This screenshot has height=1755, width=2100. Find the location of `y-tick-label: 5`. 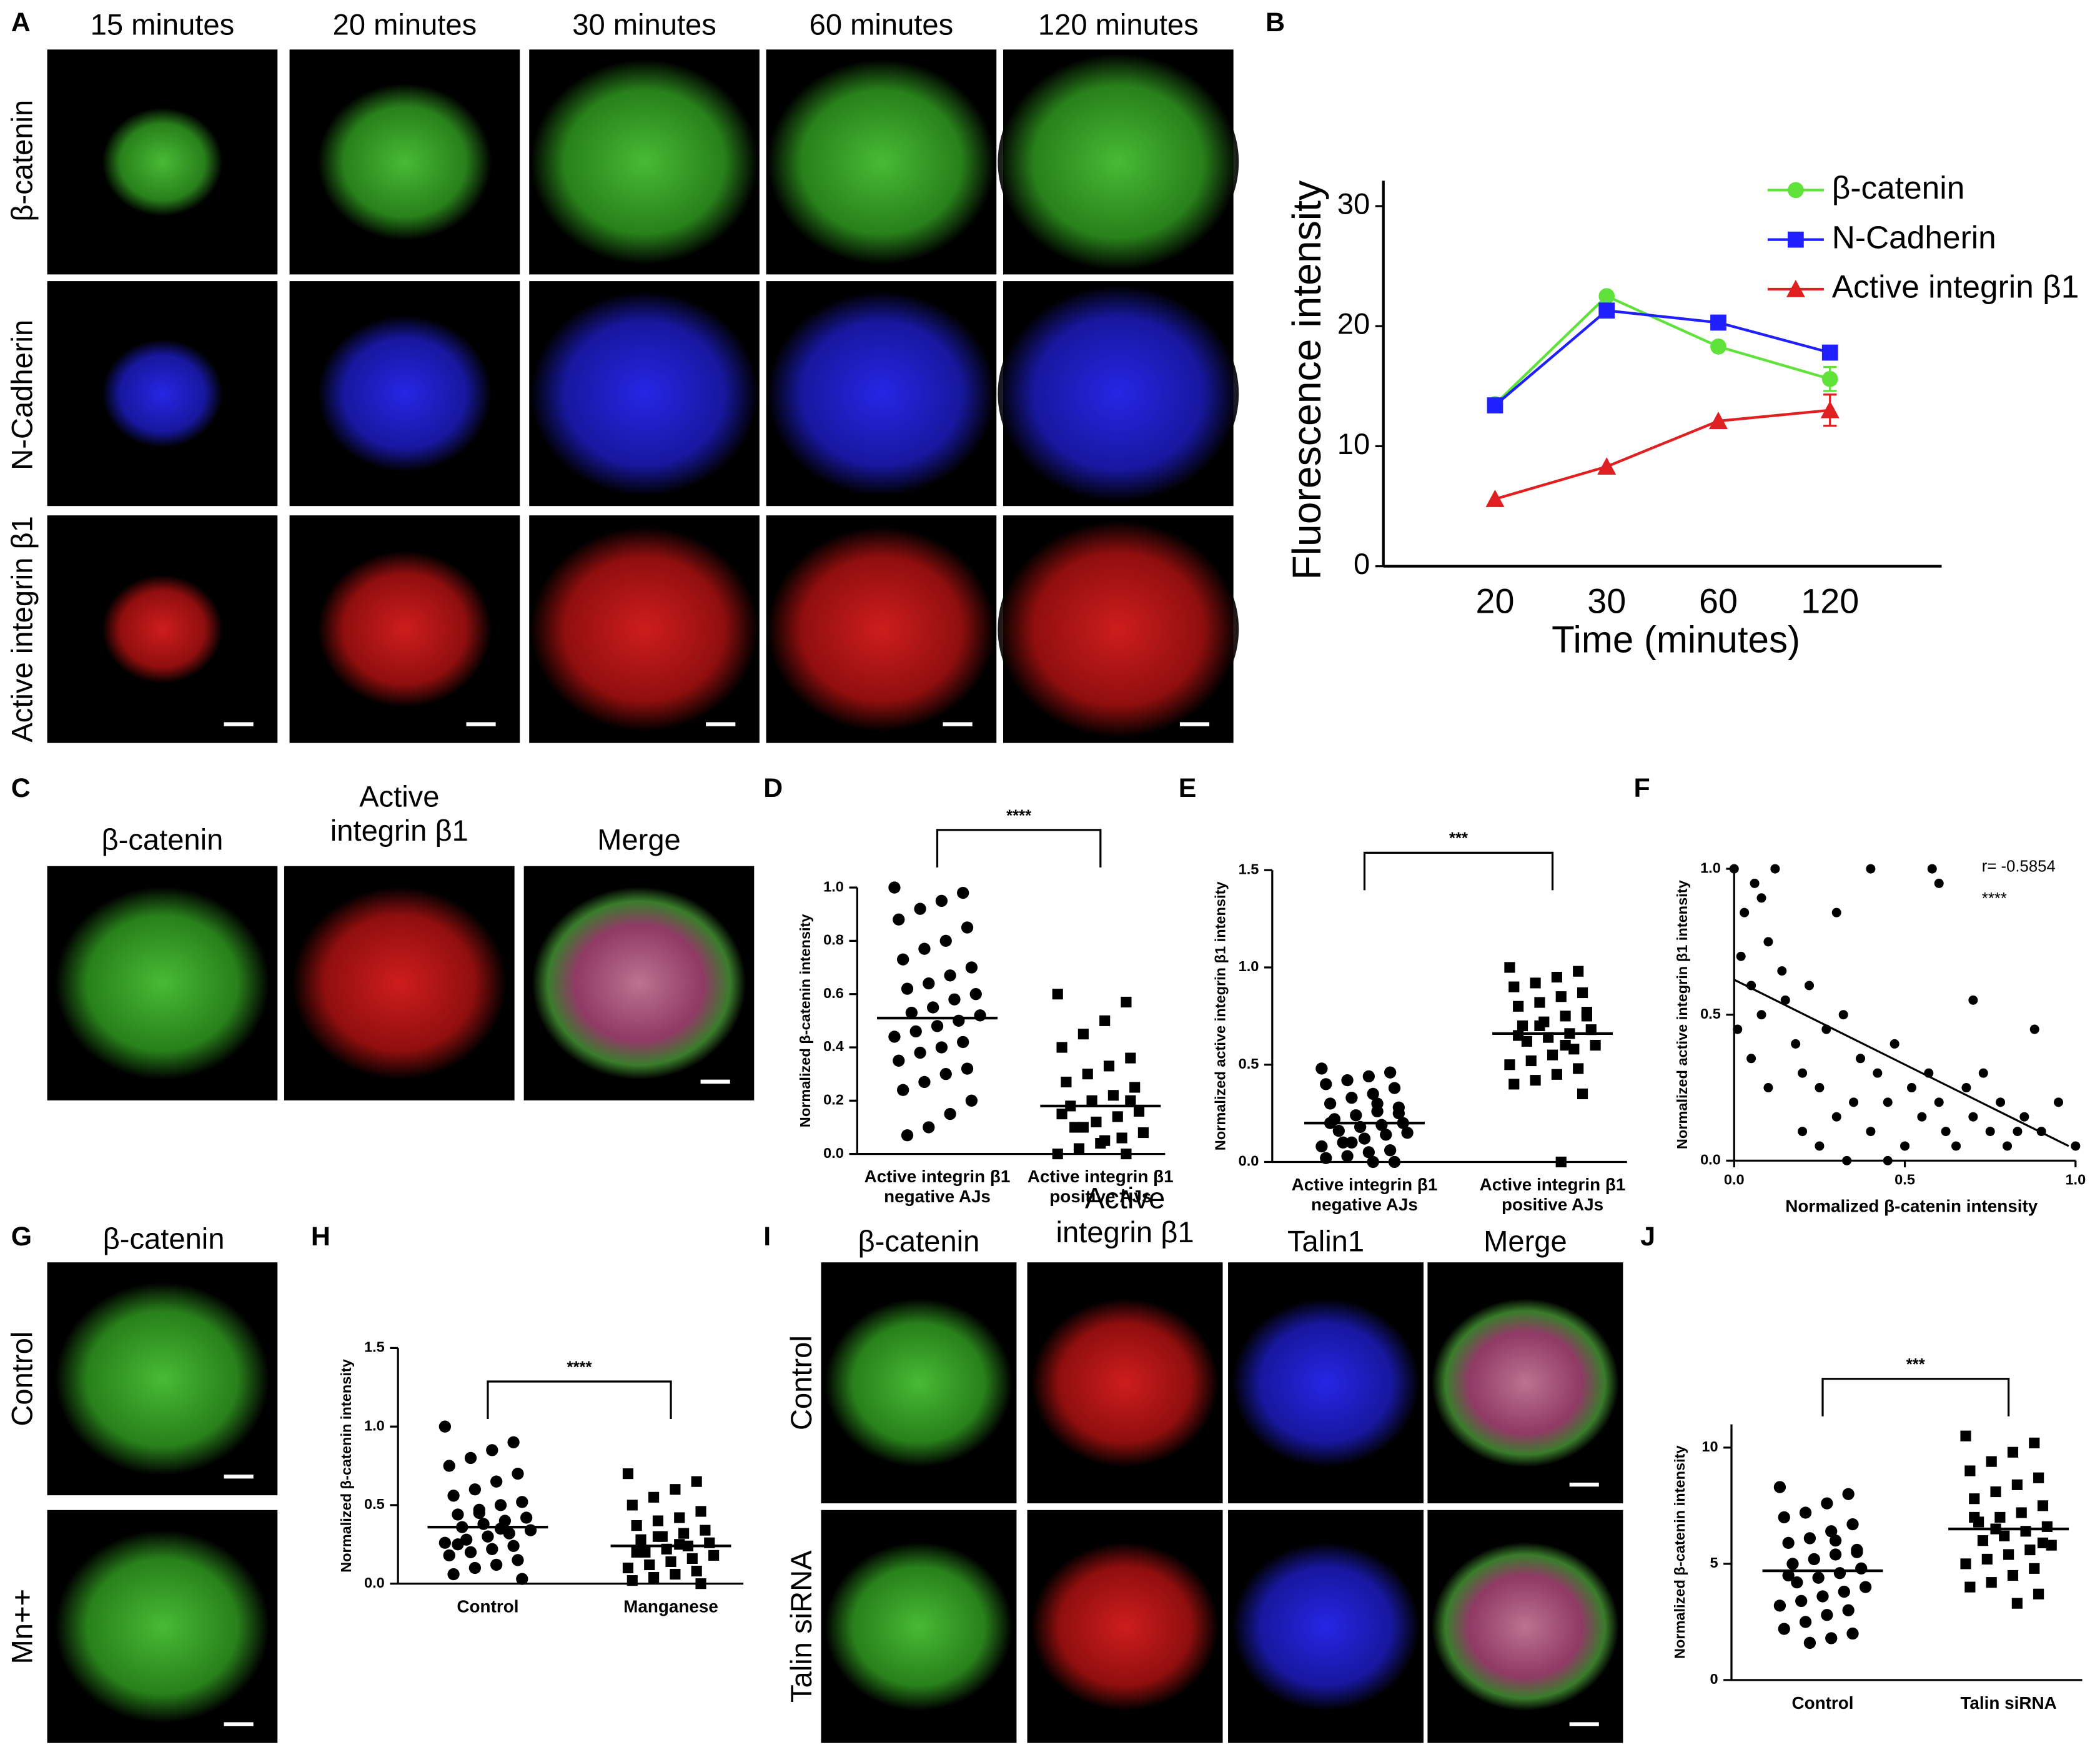

y-tick-label: 5 is located at coordinates (1714, 1563).